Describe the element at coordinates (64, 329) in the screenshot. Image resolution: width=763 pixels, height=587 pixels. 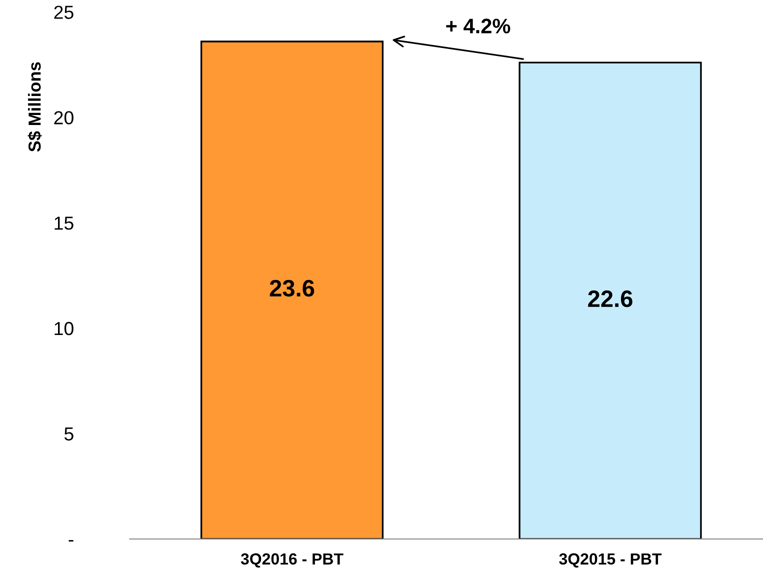
I see `y-tick-label: 10` at that location.